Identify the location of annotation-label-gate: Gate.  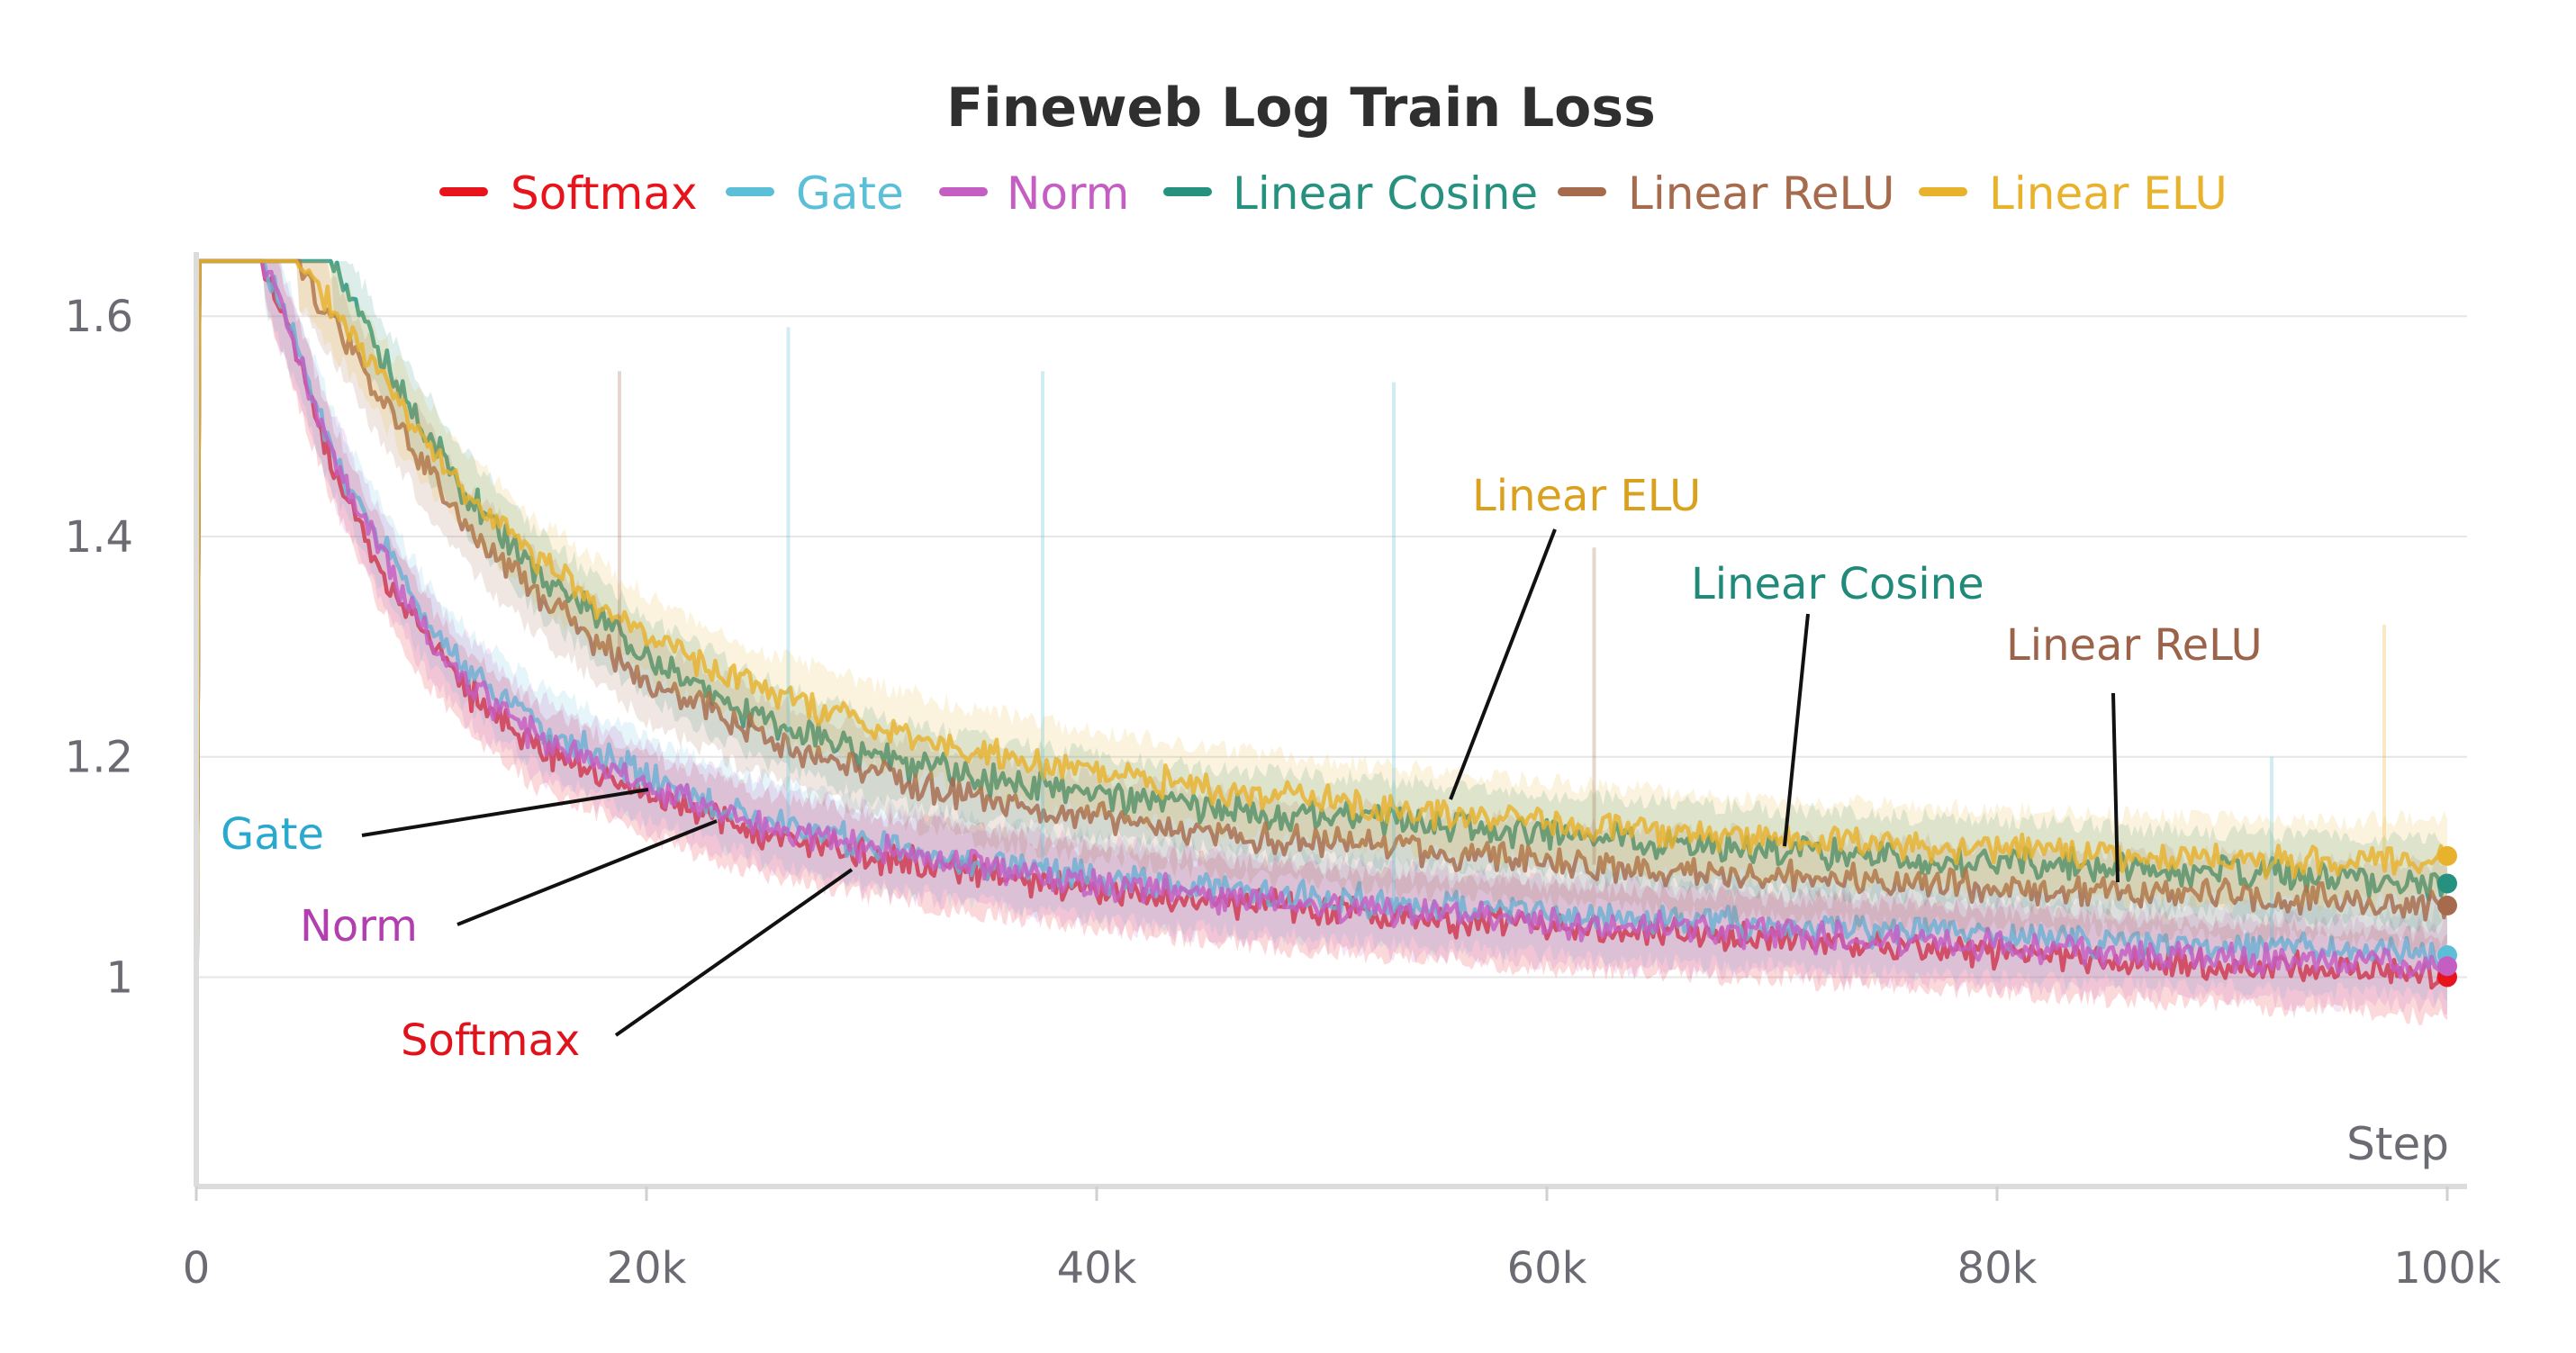
(272, 834).